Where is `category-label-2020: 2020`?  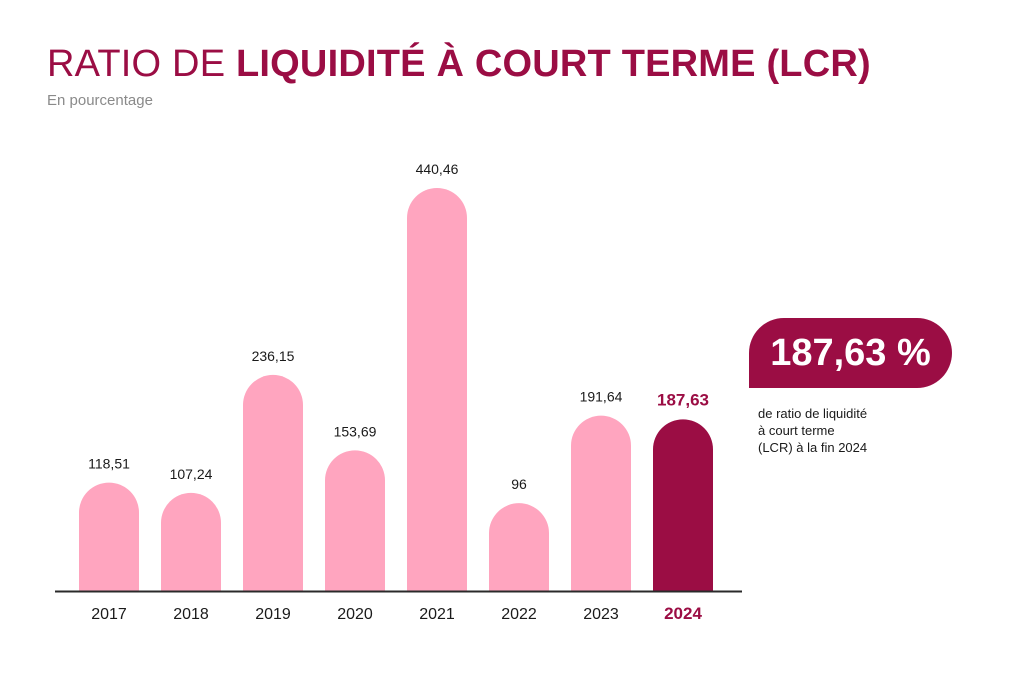
category-label-2020: 2020 is located at coordinates (355, 614).